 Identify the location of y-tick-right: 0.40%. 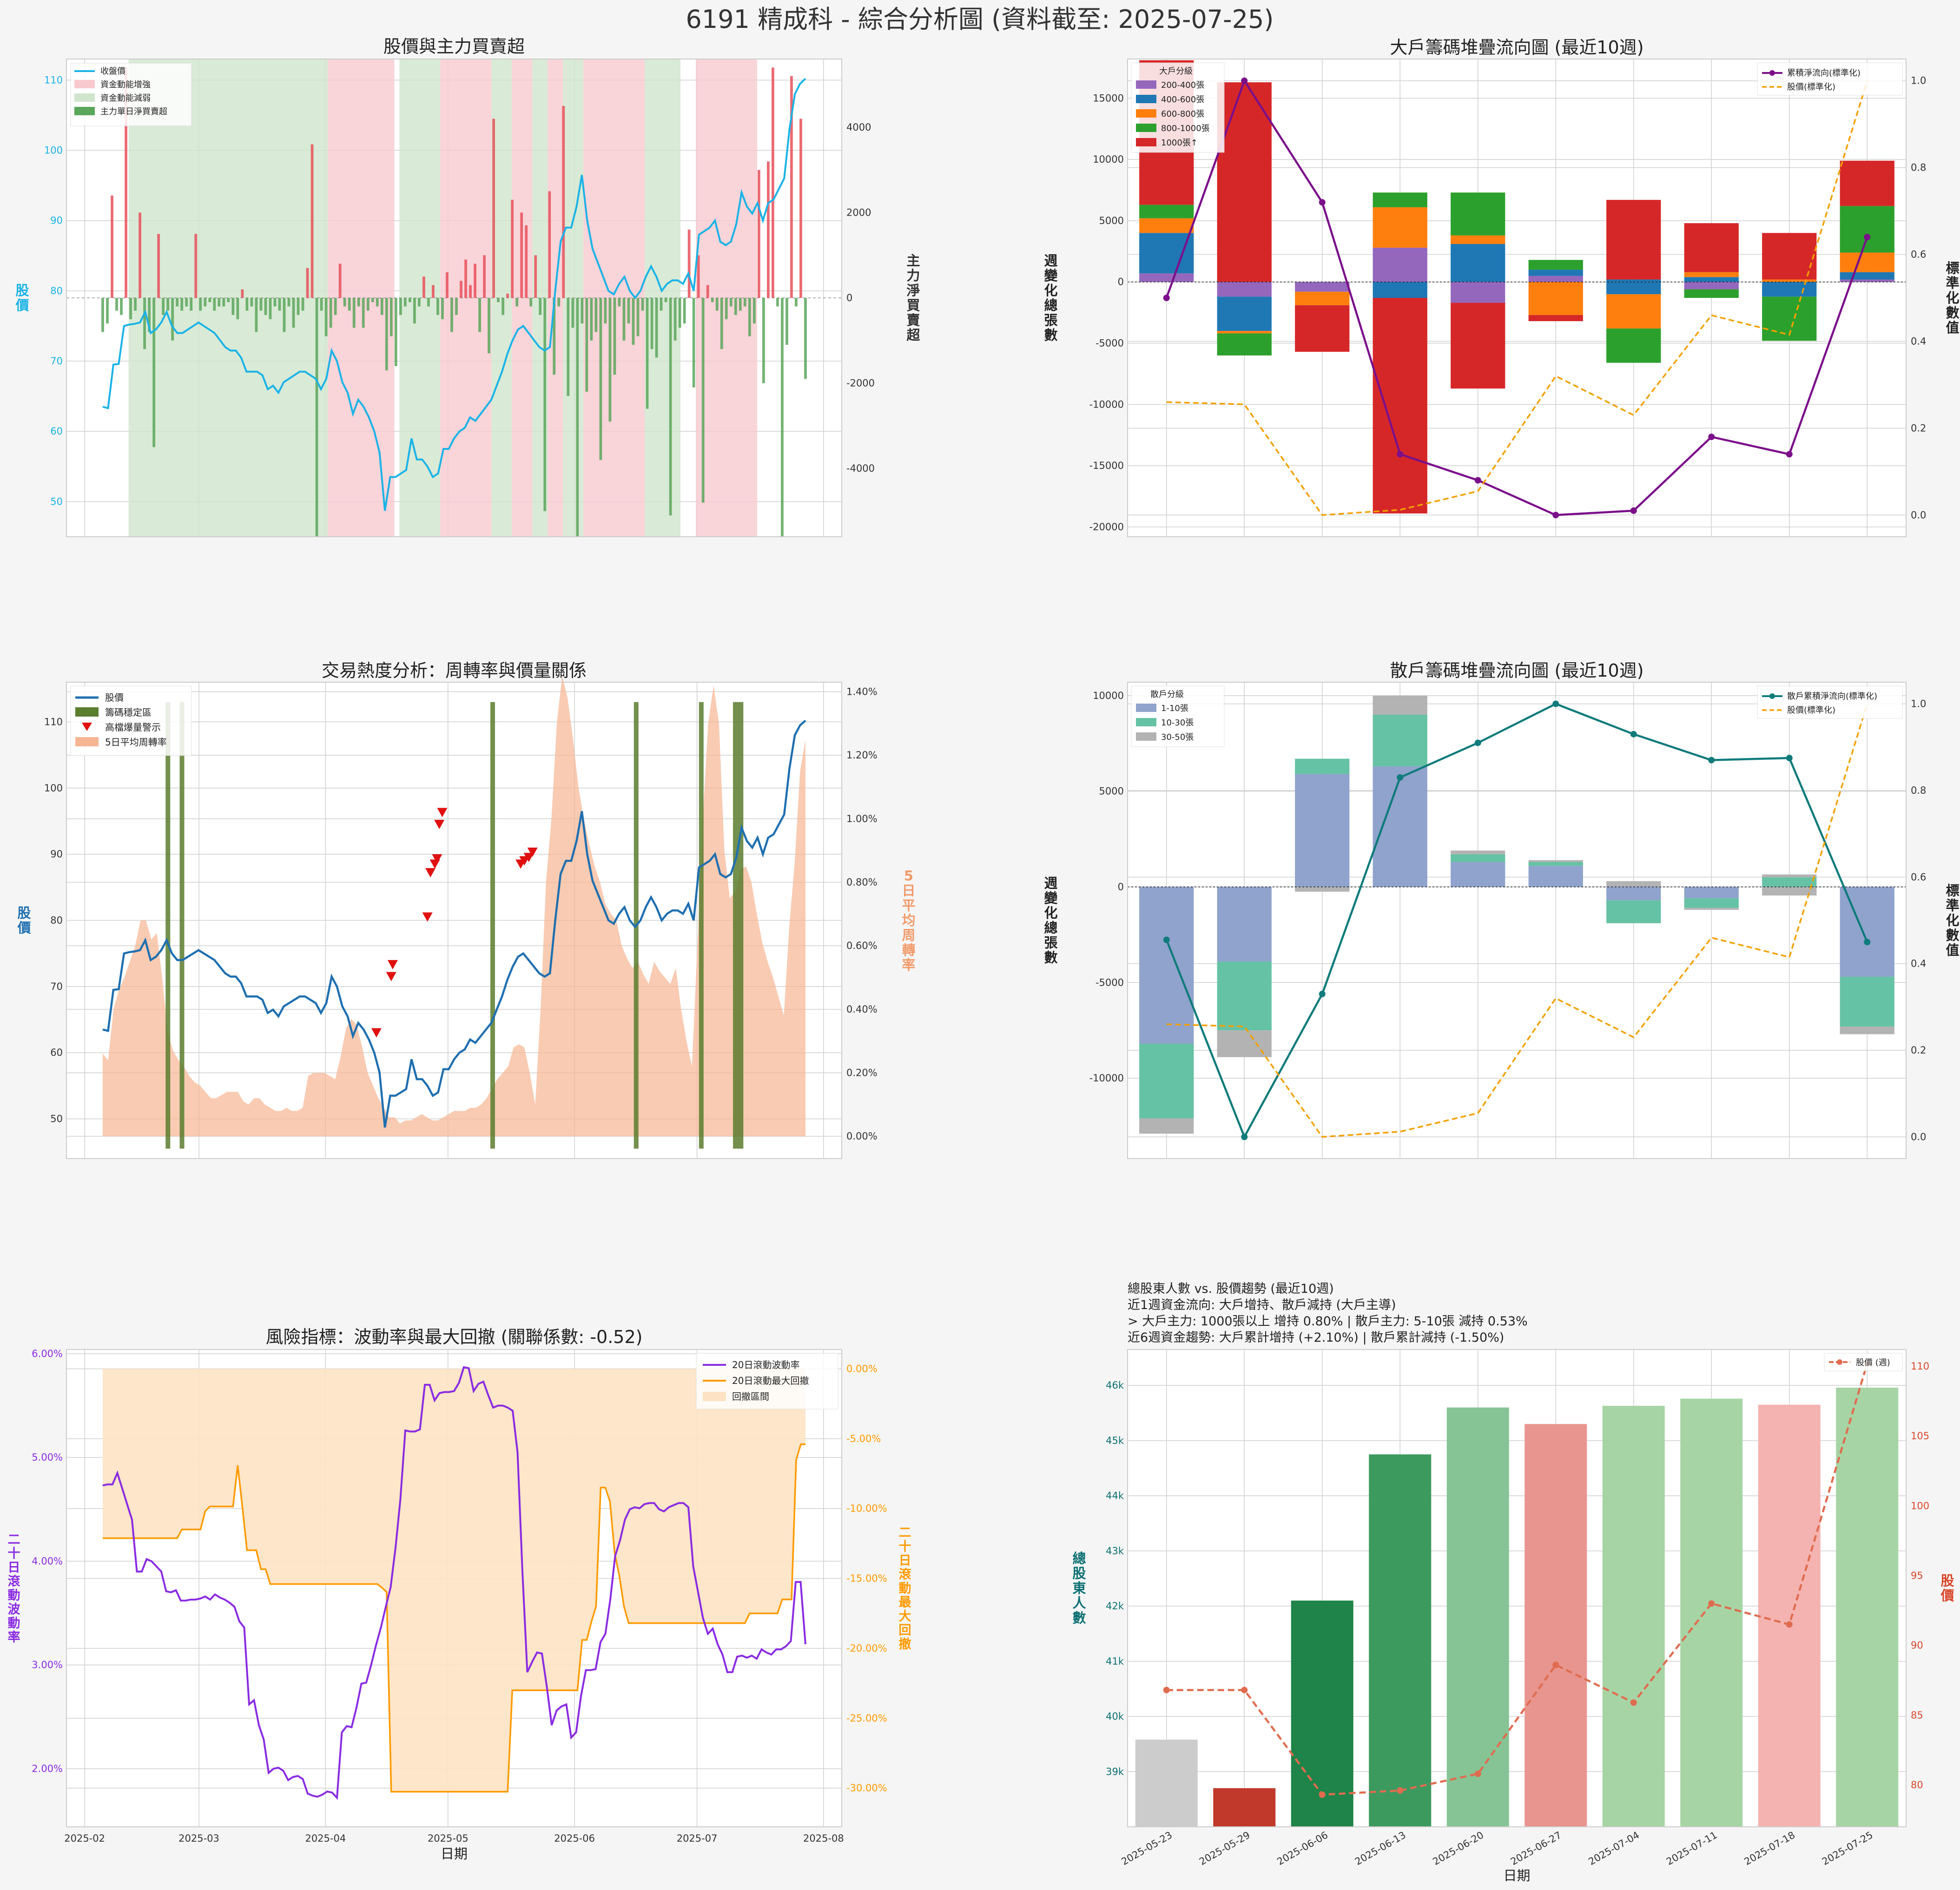
(862, 1010).